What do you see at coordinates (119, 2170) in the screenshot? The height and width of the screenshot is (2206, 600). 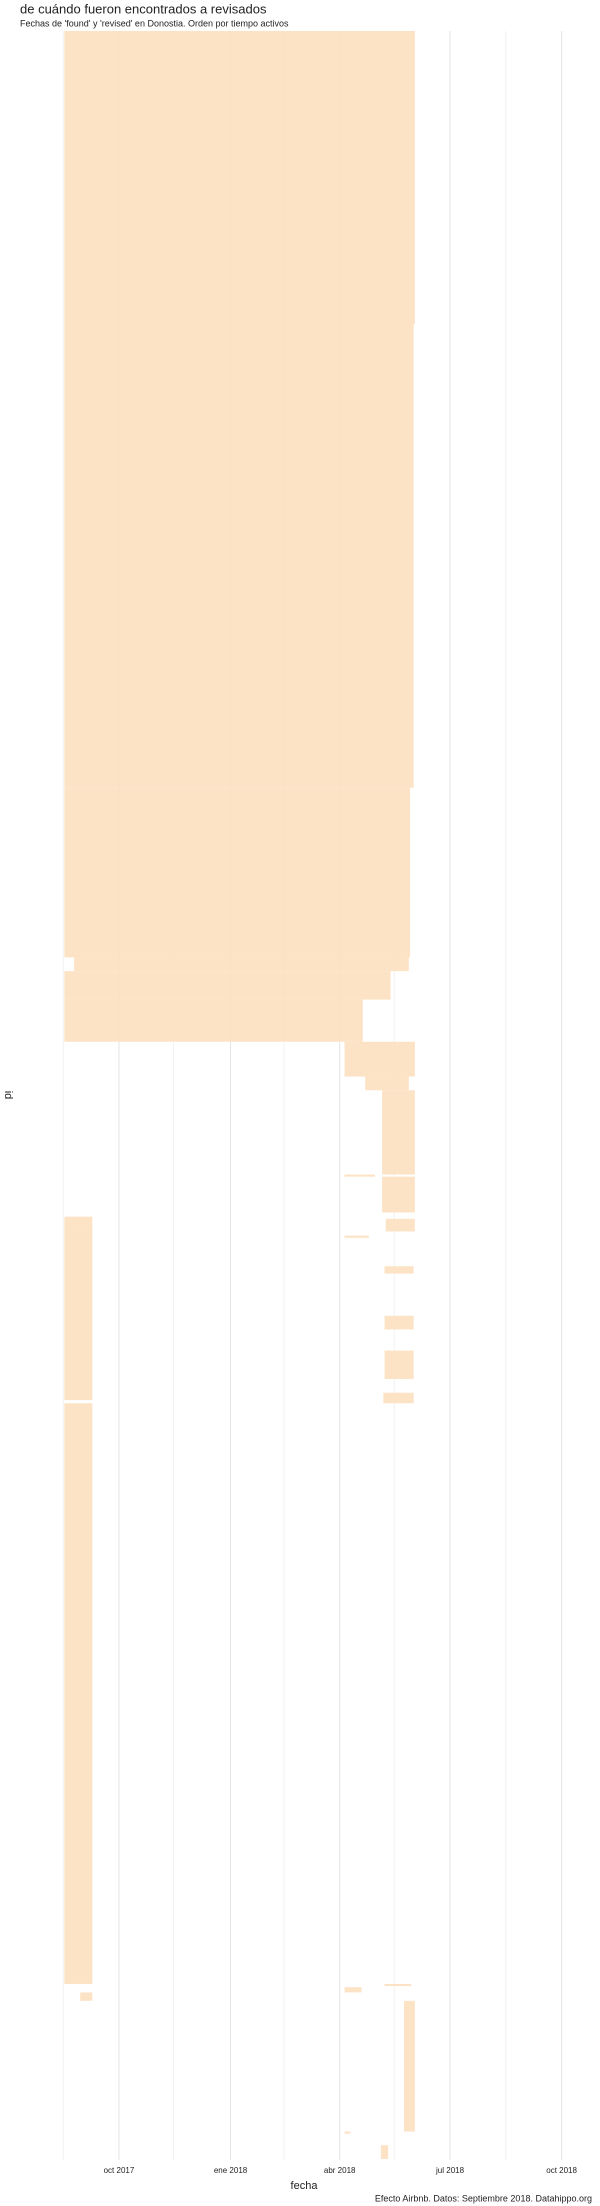 I see `x-tick-label: oct 2017` at bounding box center [119, 2170].